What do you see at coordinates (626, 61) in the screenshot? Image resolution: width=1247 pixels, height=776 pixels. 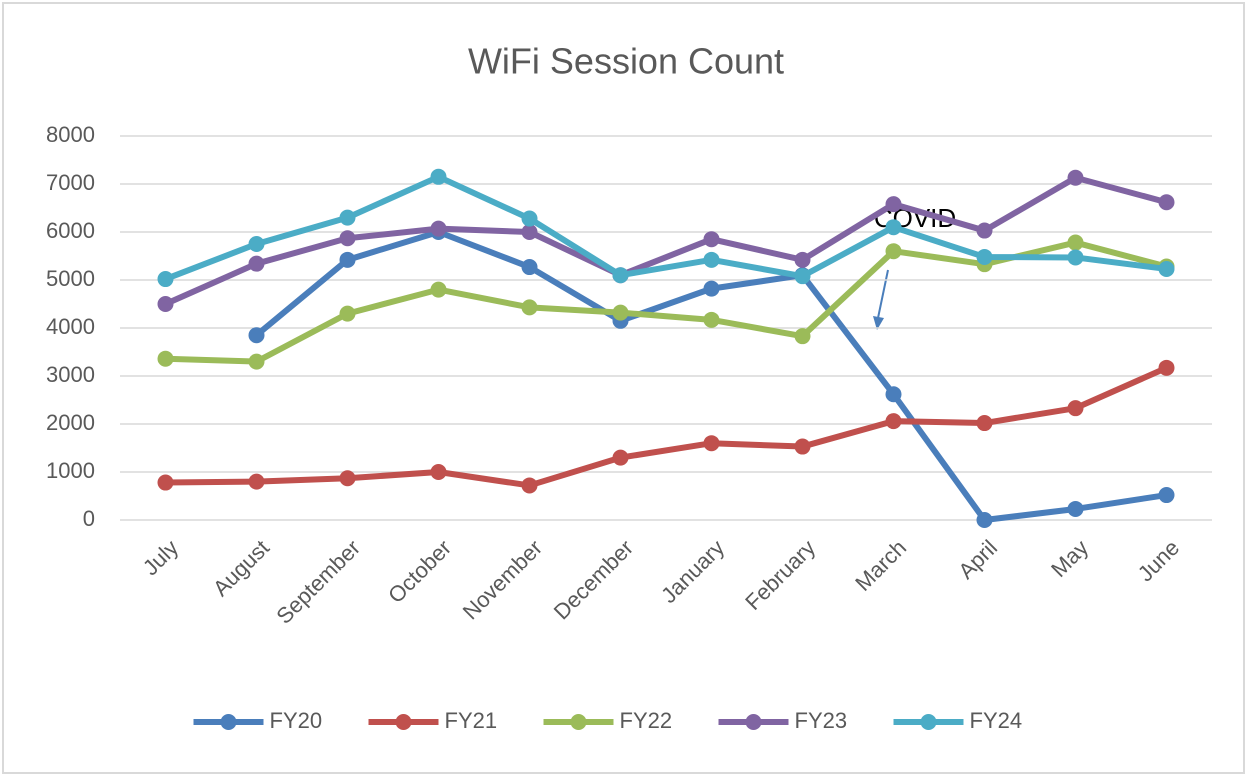 I see `chart-title: WiFi Session Count` at bounding box center [626, 61].